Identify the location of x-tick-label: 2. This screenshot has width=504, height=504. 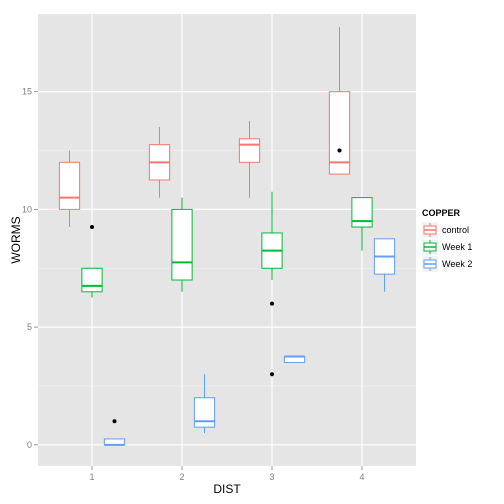
(181, 477).